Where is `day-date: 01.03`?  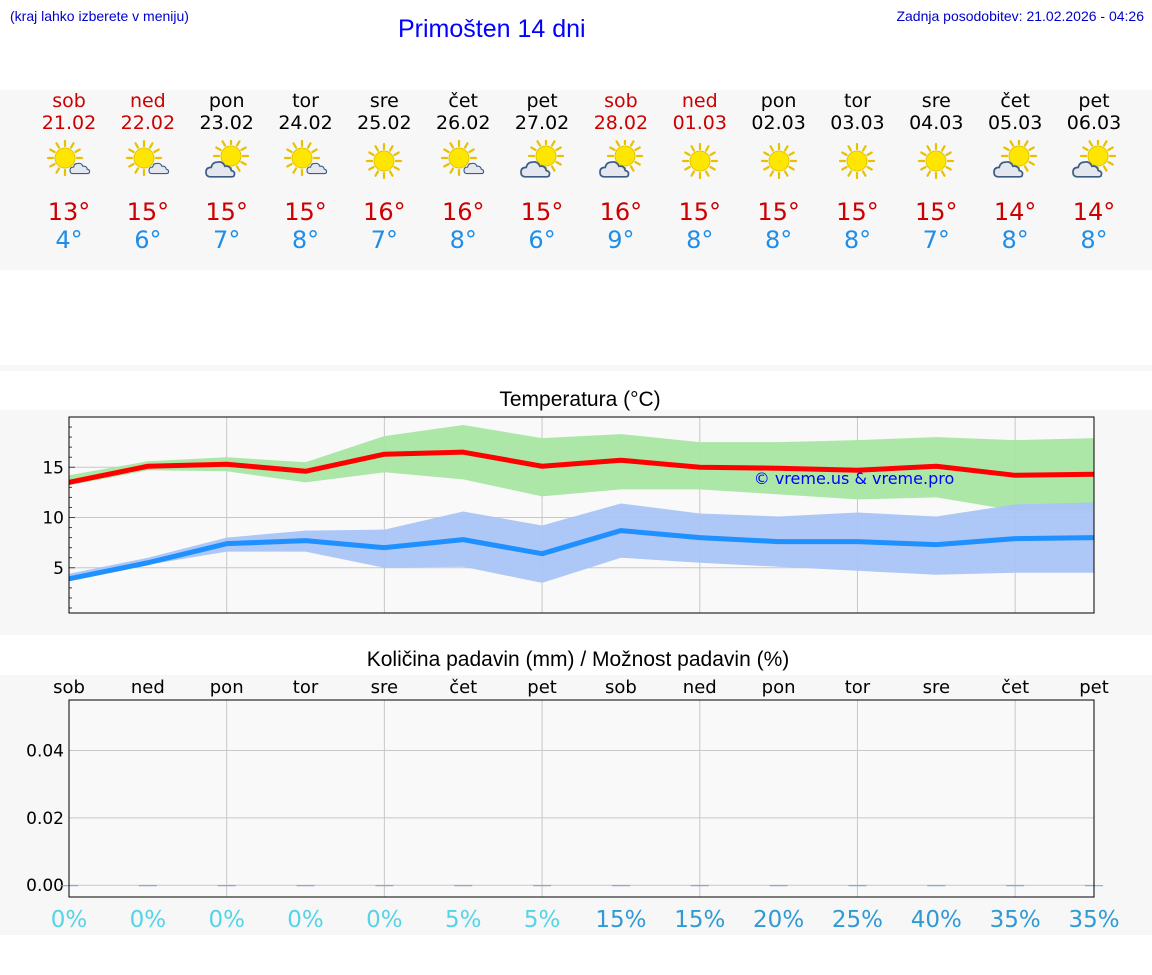
day-date: 01.03 is located at coordinates (699, 123).